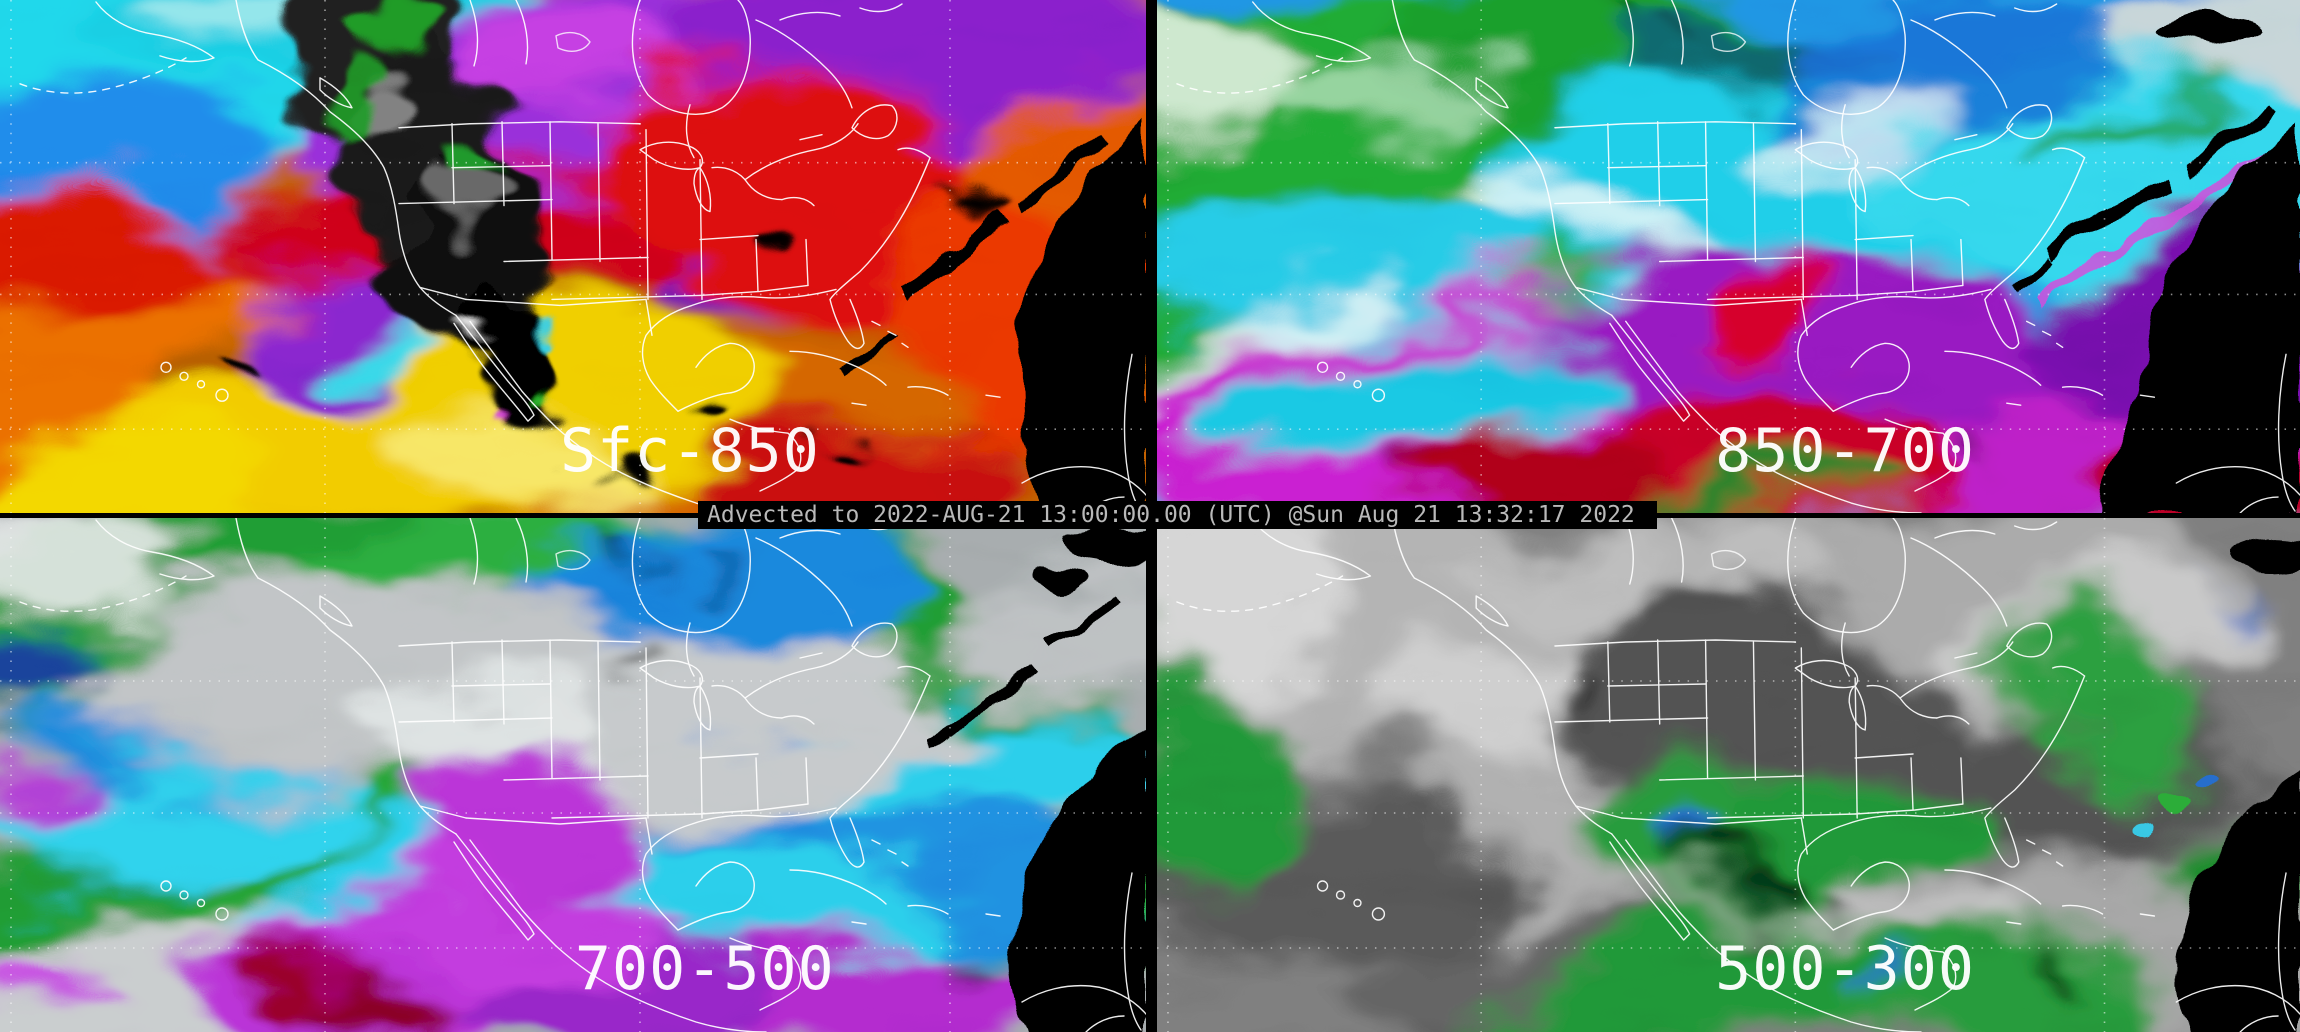 This screenshot has height=1032, width=2300. I want to click on panel-label-850-700: 850-700, so click(1845, 451).